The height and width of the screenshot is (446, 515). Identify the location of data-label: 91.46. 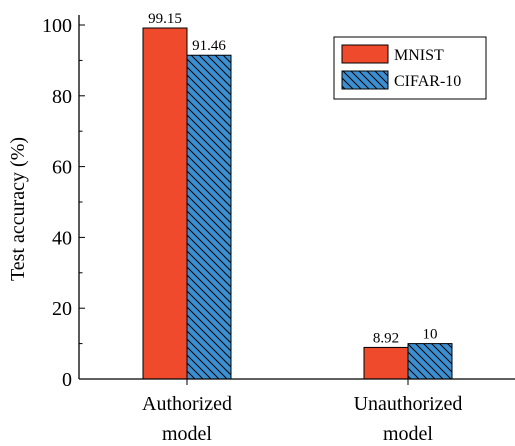
(209, 46).